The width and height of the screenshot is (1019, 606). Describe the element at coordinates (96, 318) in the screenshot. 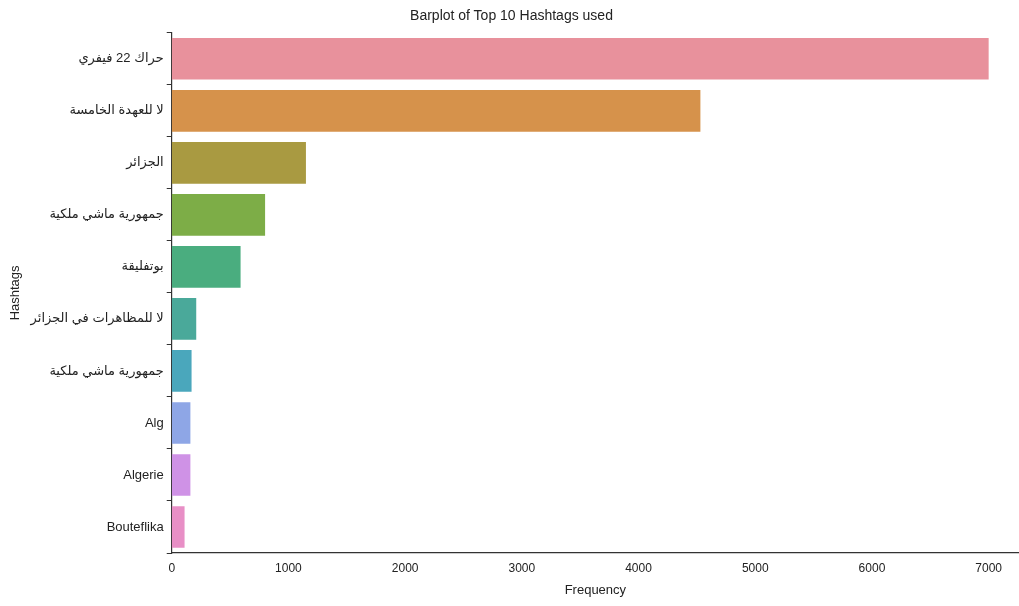

I see `y-tick-label: لا للمظاهرات في الجزائر` at that location.